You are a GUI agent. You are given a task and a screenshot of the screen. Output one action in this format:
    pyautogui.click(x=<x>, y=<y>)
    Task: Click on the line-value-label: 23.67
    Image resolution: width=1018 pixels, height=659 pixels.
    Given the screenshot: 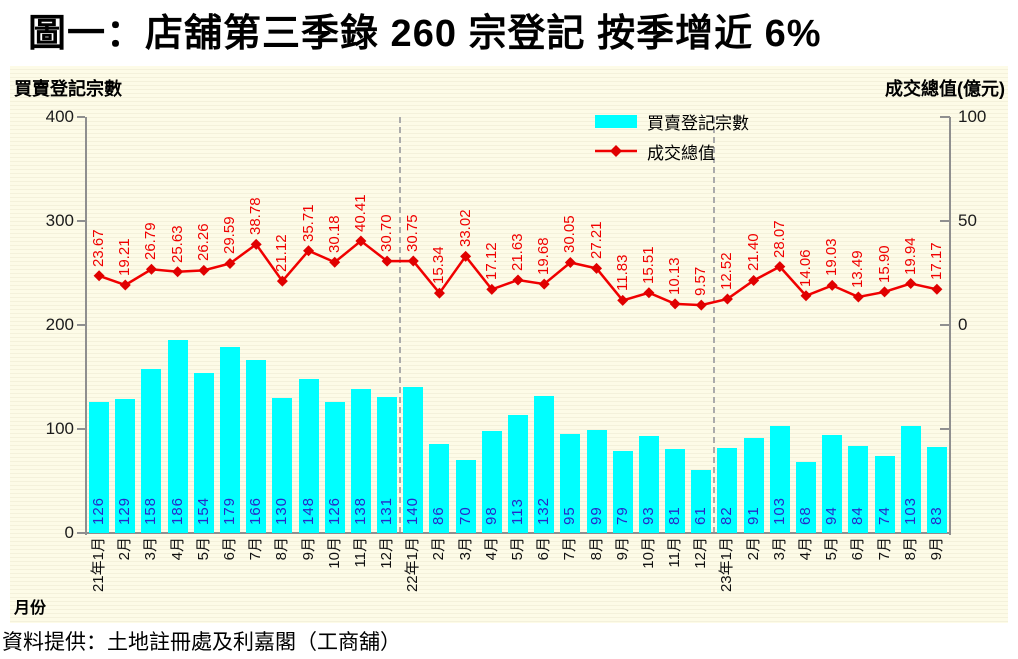 What is the action you would take?
    pyautogui.click(x=99, y=248)
    